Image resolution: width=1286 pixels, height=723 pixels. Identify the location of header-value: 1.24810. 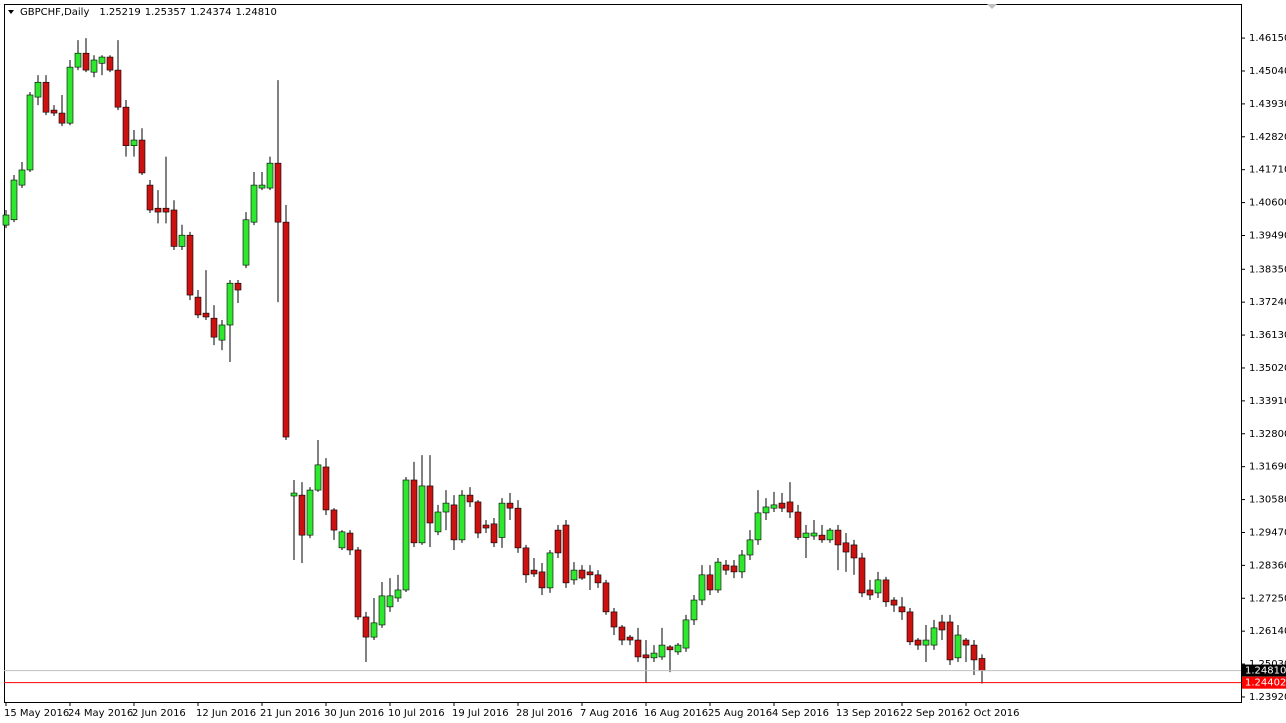
(255, 12).